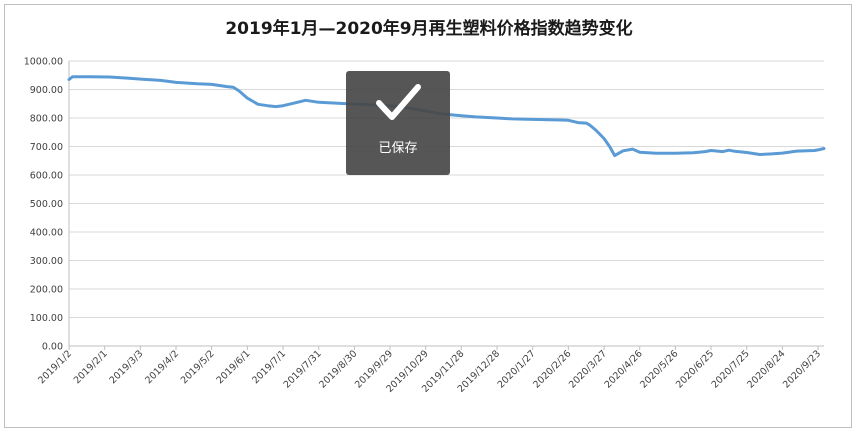  Describe the element at coordinates (46, 147) in the screenshot. I see `y-tick-label: 700.00` at that location.